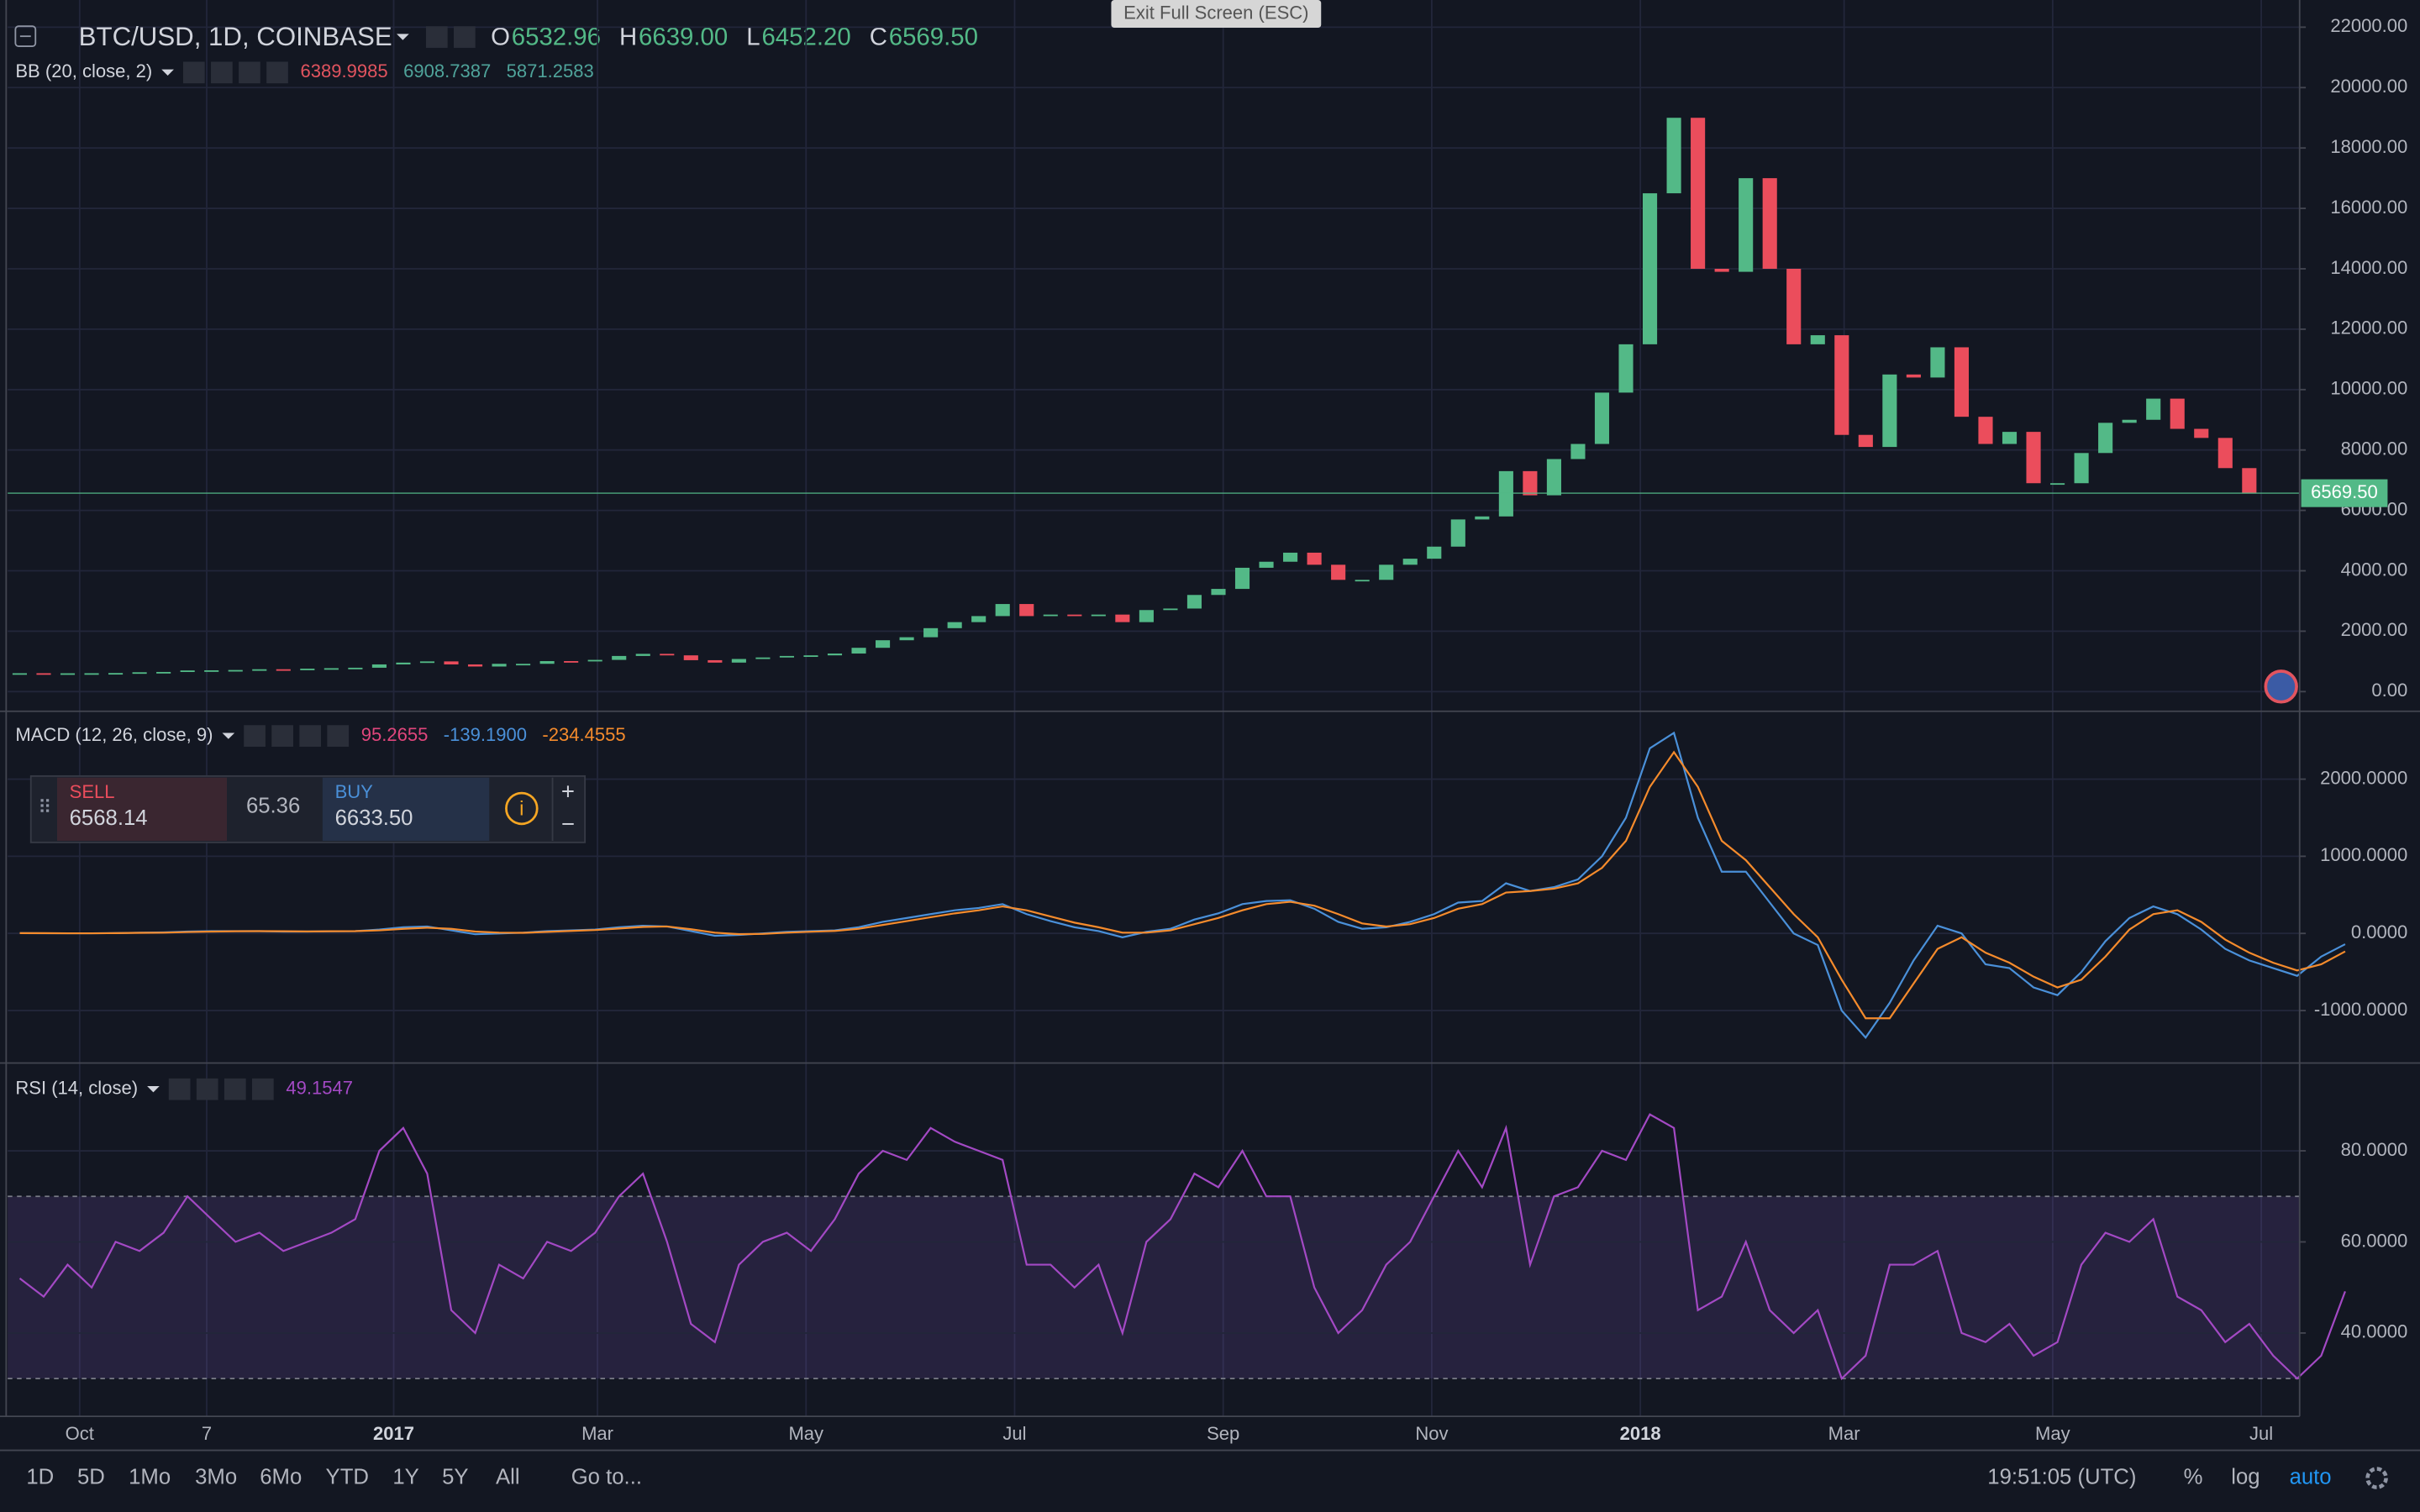  I want to click on y-tick-label: 40.0000, so click(2374, 1331).